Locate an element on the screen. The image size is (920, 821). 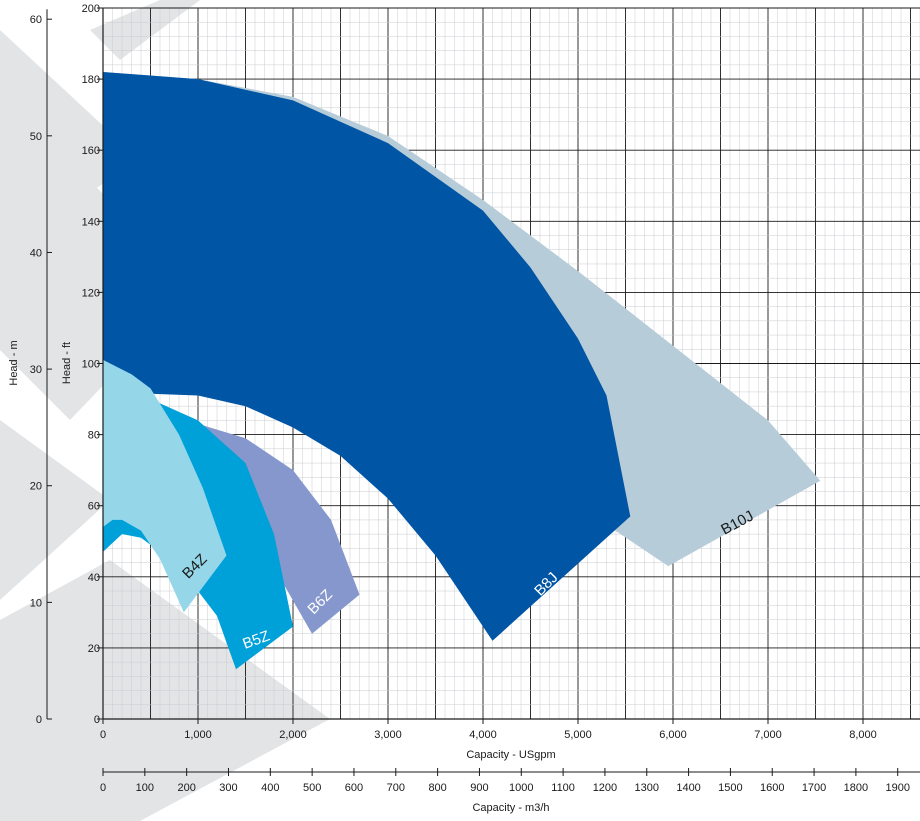
x2-tick-label: 100 is located at coordinates (145, 788).